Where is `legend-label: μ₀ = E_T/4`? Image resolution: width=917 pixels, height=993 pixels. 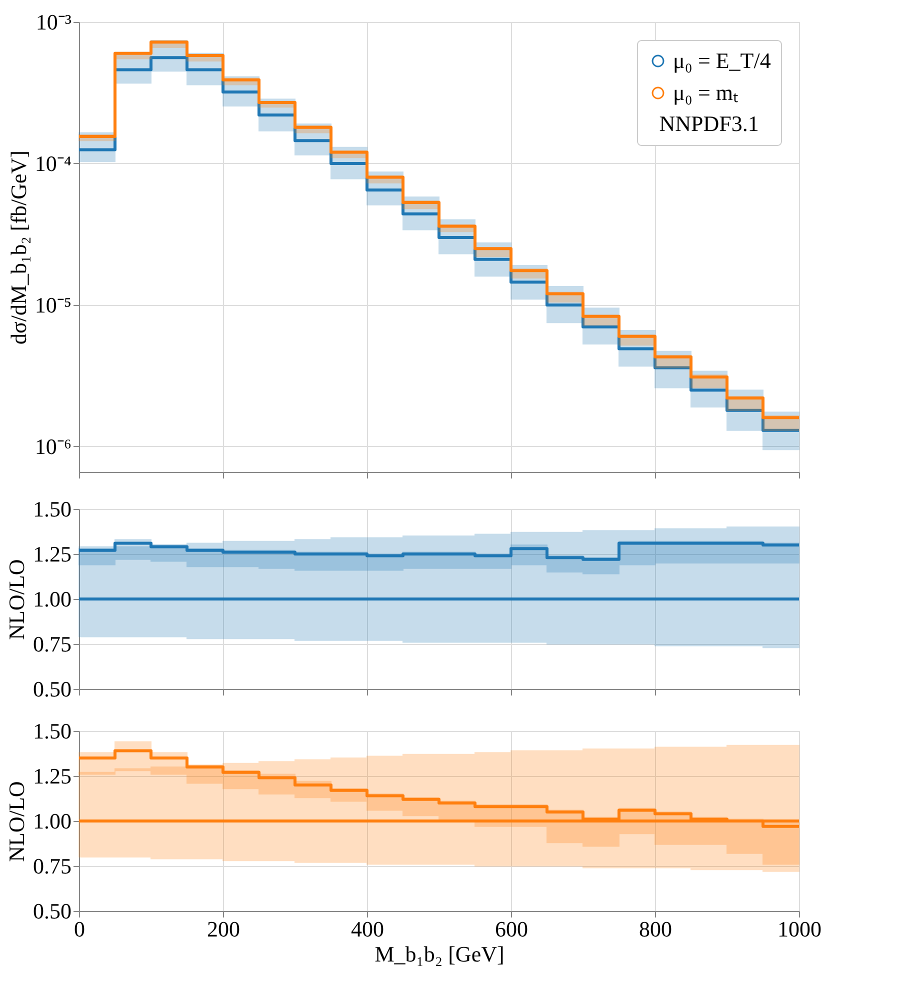 legend-label: μ₀ = E_T/4 is located at coordinates (722, 60).